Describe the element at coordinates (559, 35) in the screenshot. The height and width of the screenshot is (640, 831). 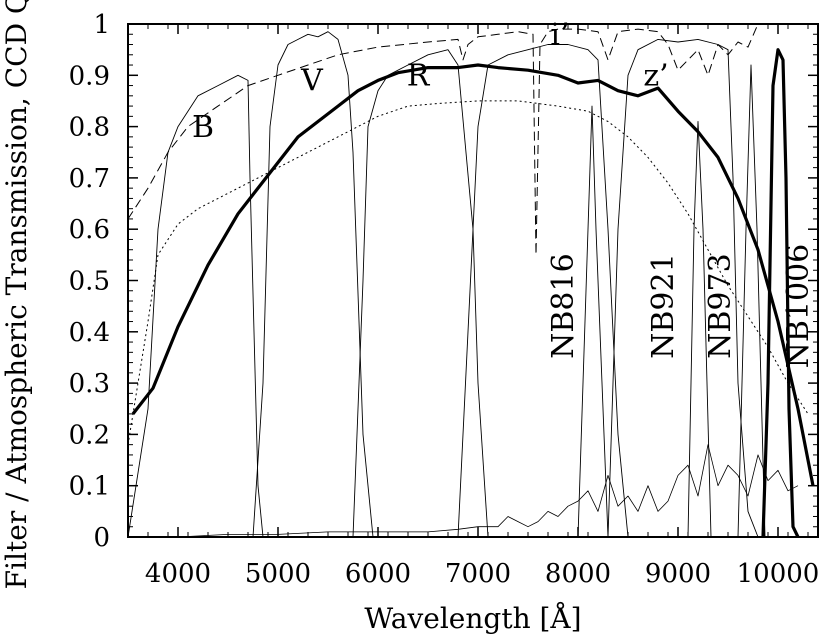
I see `filter-label: i’` at that location.